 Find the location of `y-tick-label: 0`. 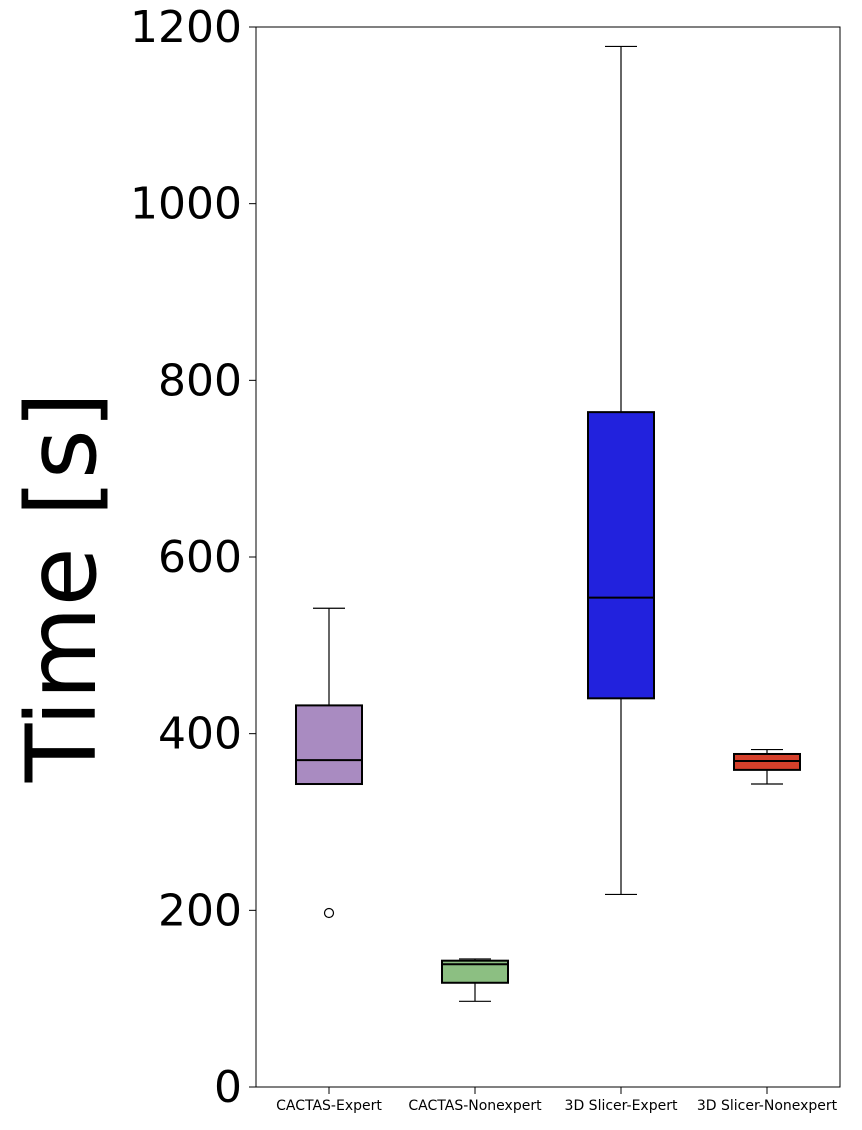

y-tick-label: 0 is located at coordinates (228, 1087).